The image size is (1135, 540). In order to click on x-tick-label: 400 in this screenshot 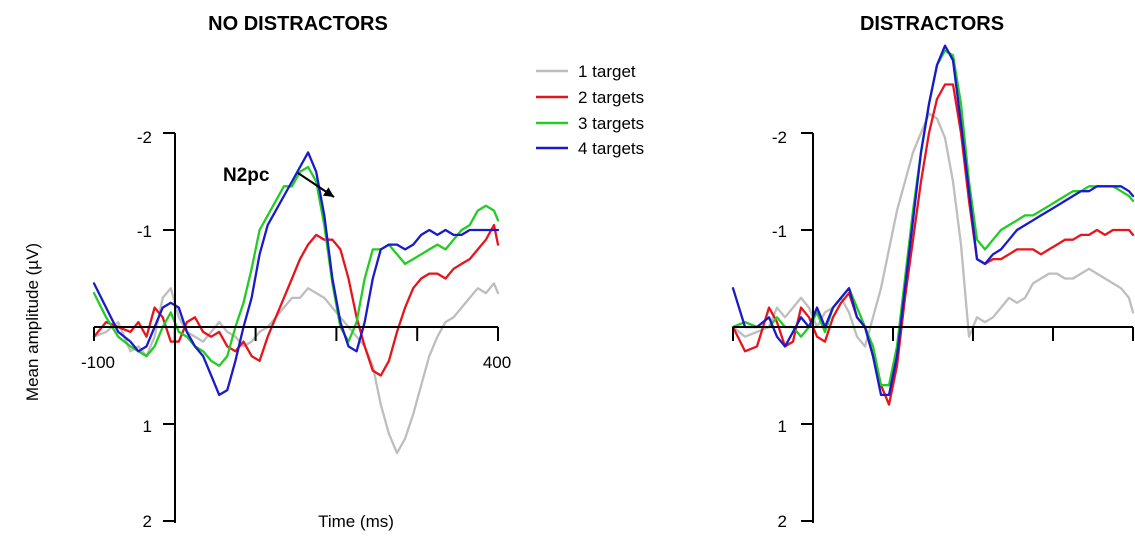, I will do `click(497, 362)`.